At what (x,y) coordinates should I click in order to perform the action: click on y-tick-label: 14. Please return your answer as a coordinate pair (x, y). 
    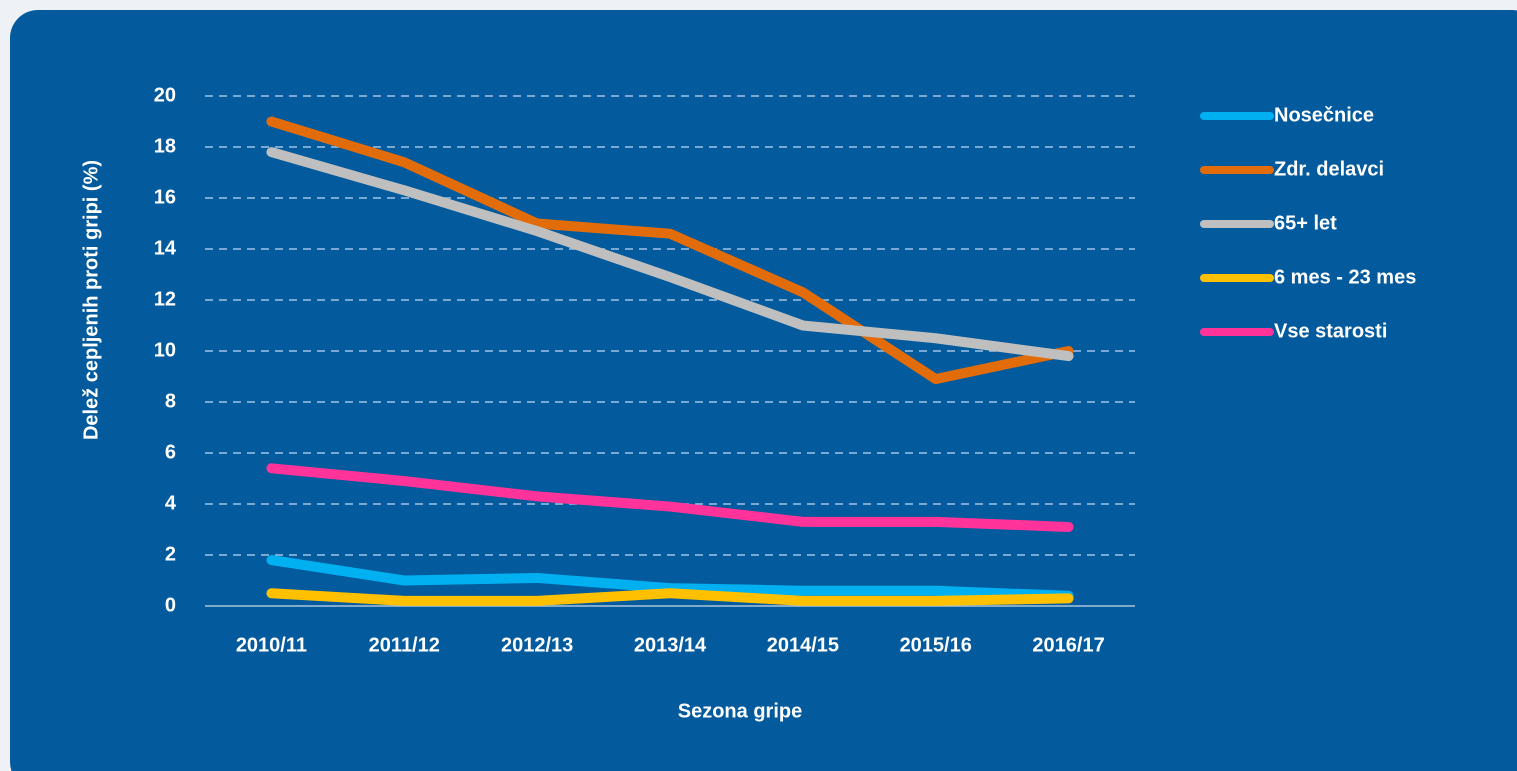
    Looking at the image, I should click on (165, 248).